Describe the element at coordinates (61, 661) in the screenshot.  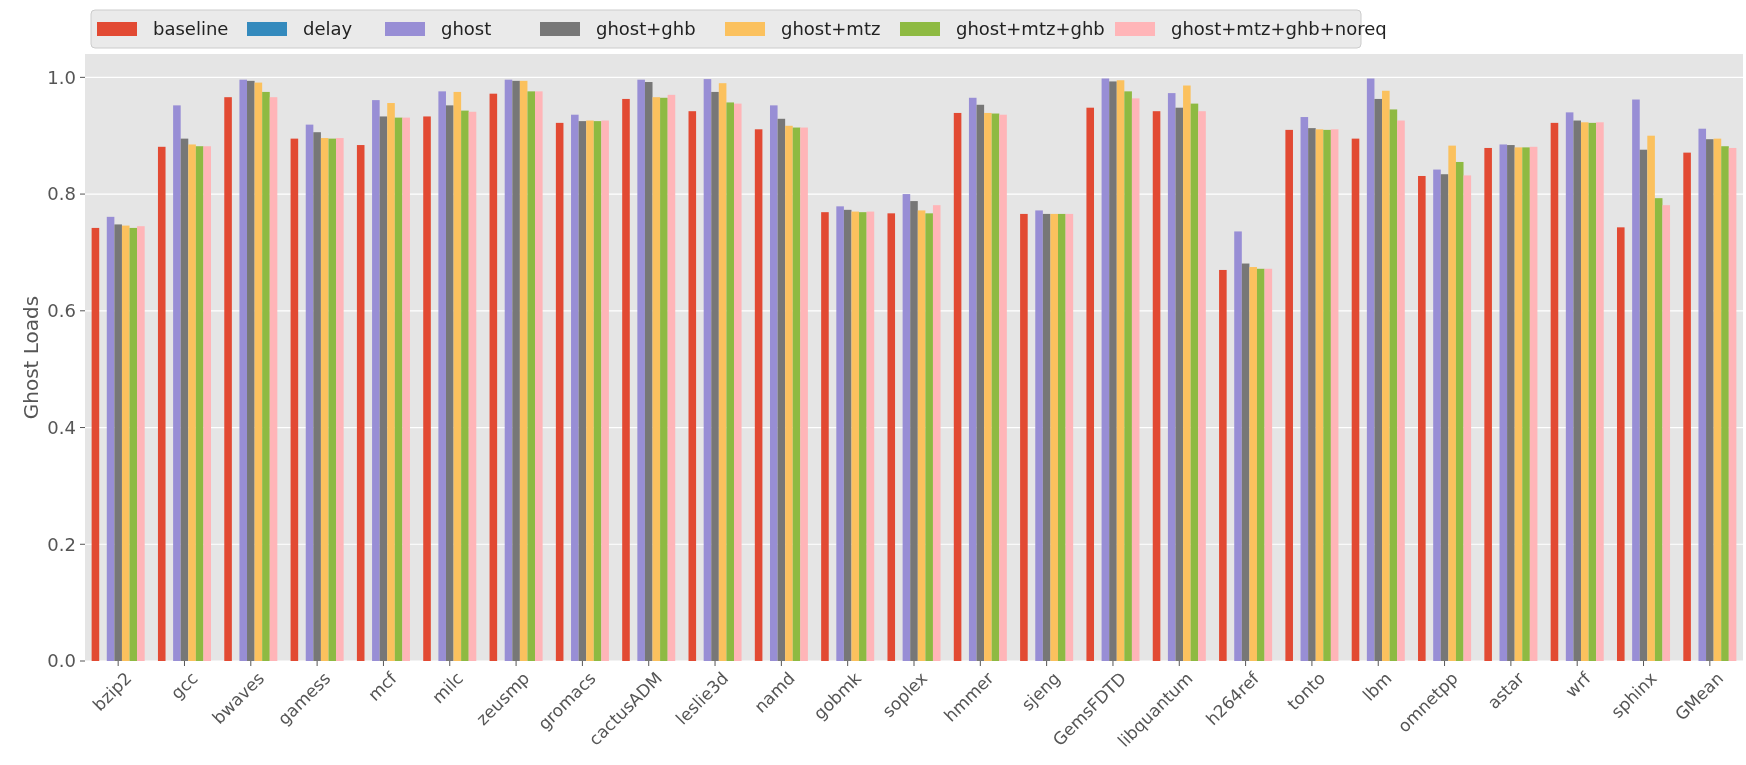
I see `y-tick-label: 0.0` at that location.